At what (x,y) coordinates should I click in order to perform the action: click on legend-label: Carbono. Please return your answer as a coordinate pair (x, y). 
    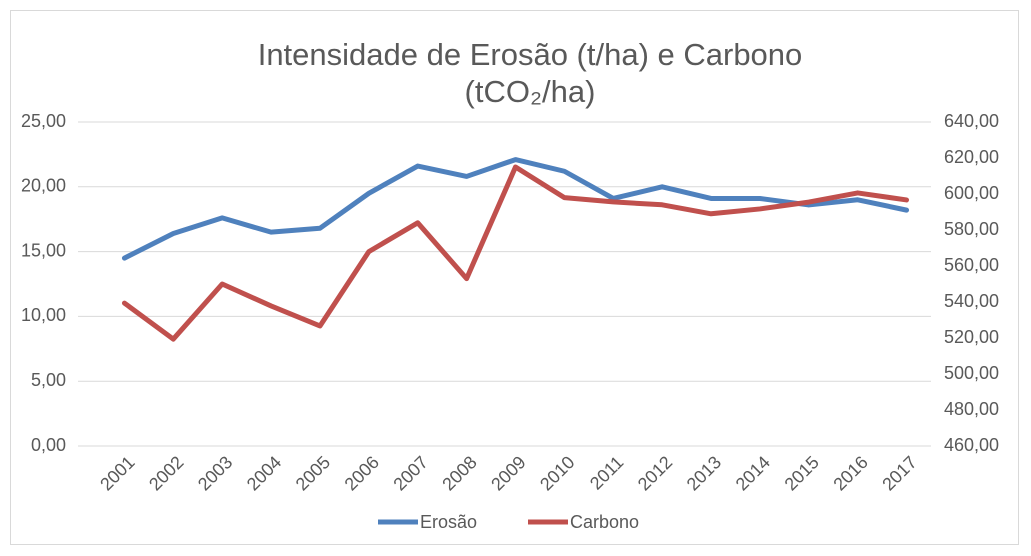
    Looking at the image, I should click on (604, 522).